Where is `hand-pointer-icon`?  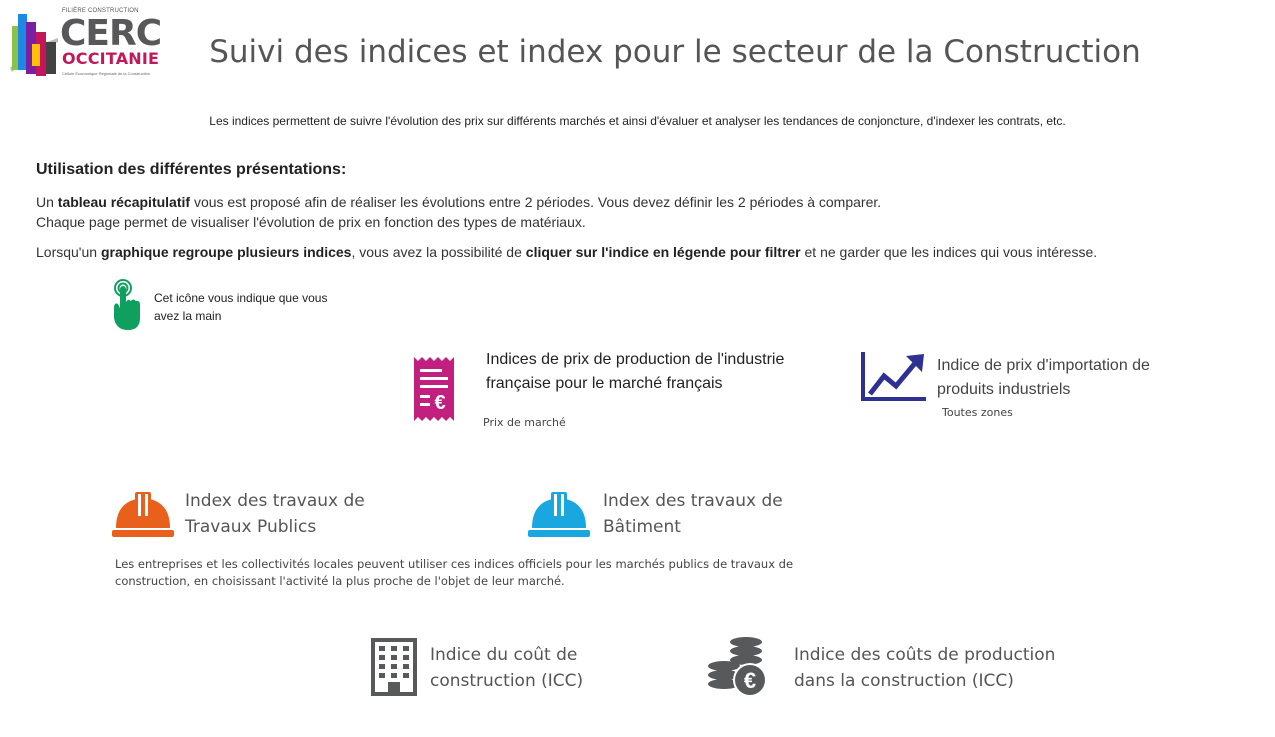 hand-pointer-icon is located at coordinates (127, 304).